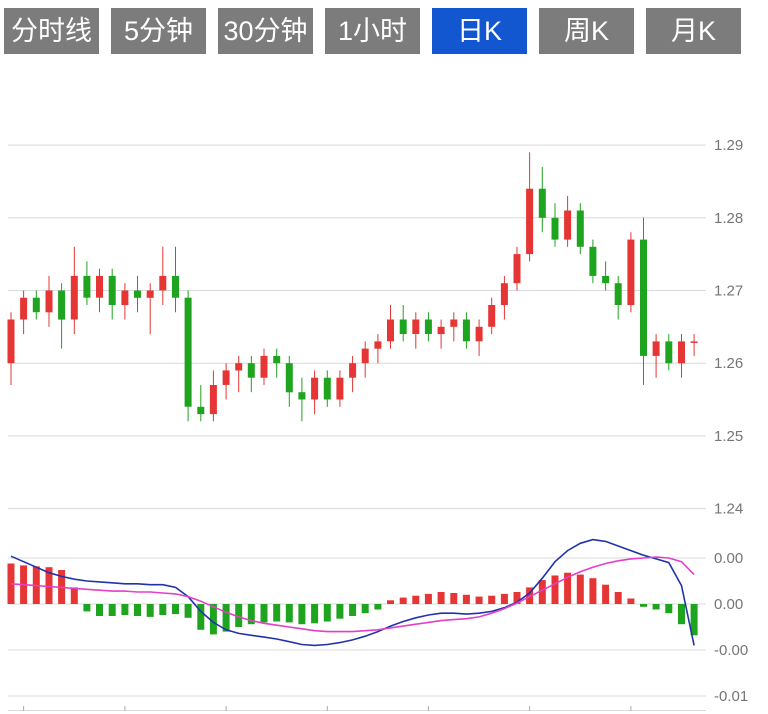  What do you see at coordinates (693, 31) in the screenshot?
I see `tab-monthly-k: 月K` at bounding box center [693, 31].